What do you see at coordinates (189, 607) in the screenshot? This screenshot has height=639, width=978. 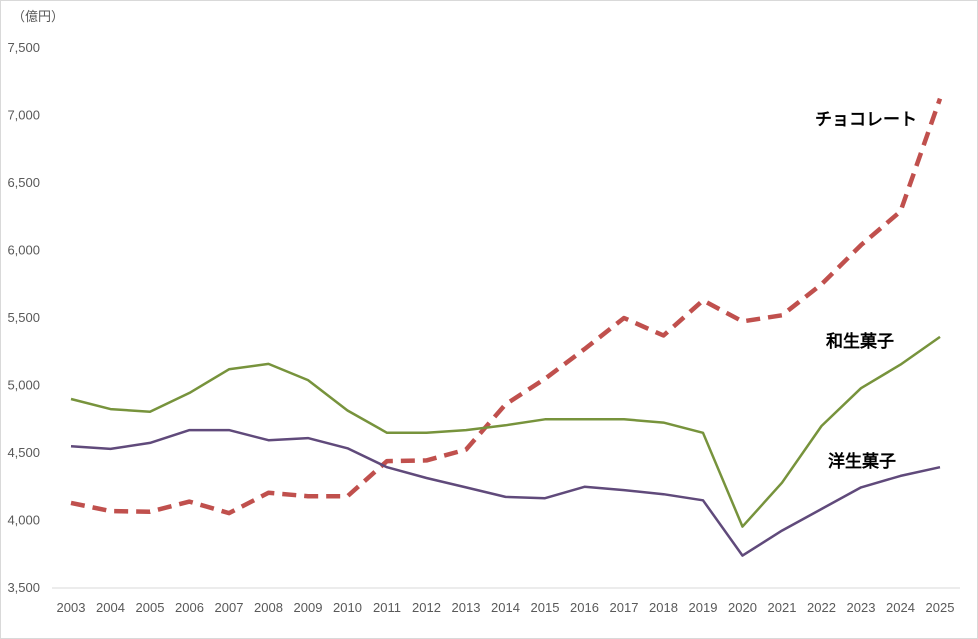 I see `x-tick-label: 2006` at bounding box center [189, 607].